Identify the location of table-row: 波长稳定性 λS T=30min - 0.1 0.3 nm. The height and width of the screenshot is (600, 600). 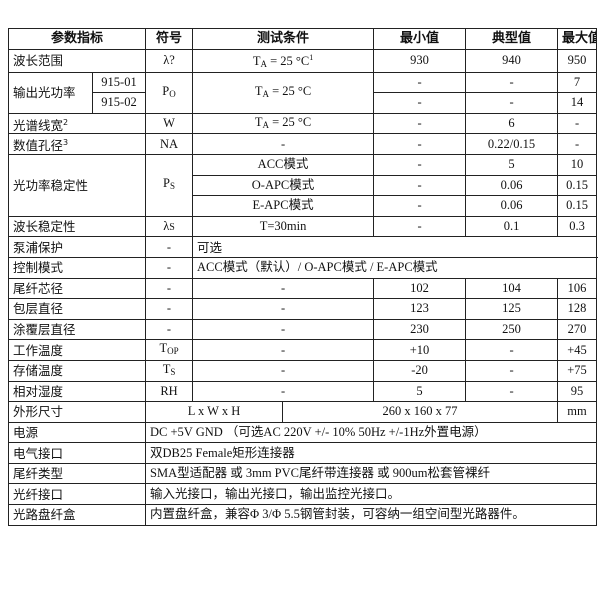
(302, 226).